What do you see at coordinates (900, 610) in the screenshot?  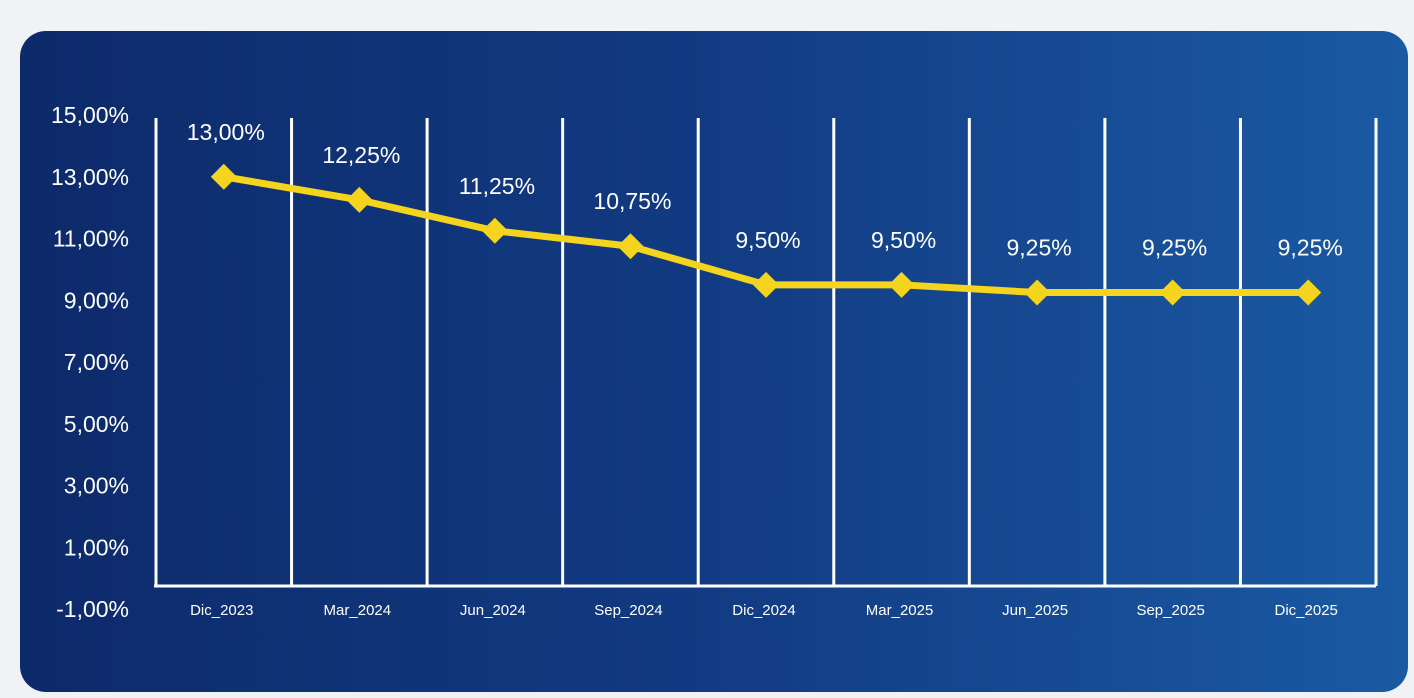 I see `x-tick-label: Mar_2025` at bounding box center [900, 610].